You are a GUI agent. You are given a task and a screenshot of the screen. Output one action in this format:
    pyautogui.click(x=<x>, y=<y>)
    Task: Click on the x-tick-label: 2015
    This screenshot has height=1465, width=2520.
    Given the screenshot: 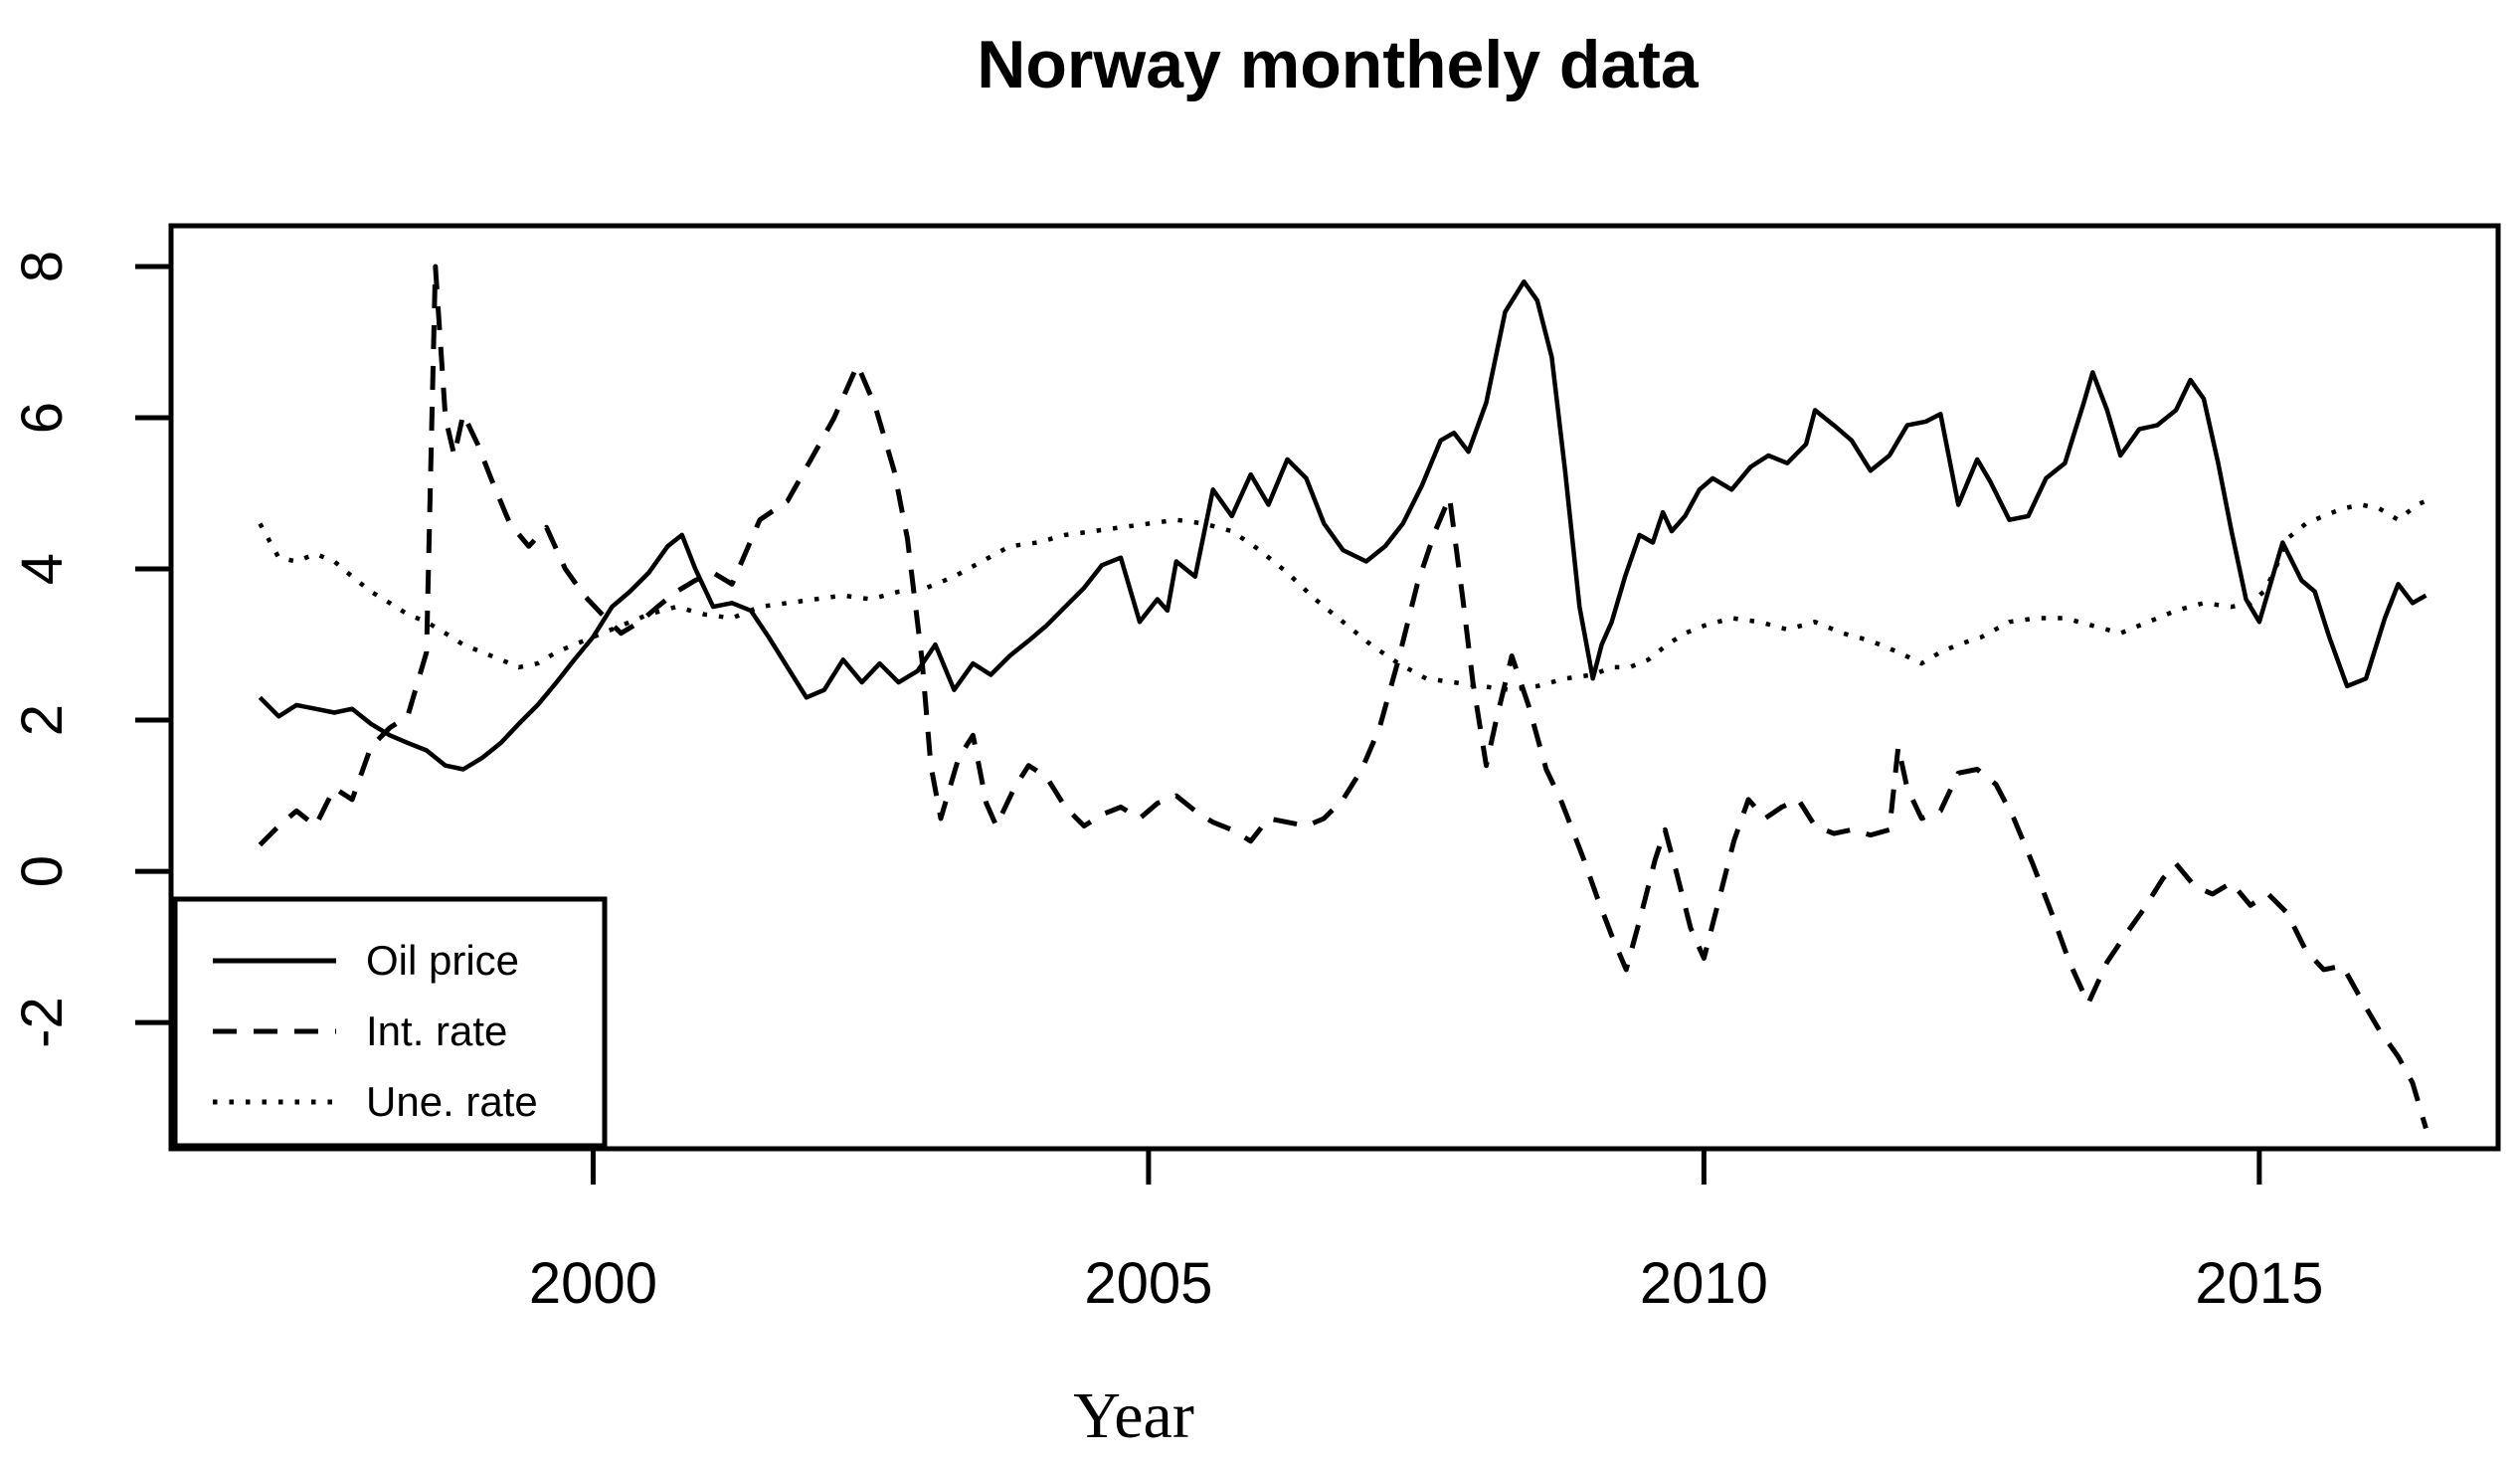 What is the action you would take?
    pyautogui.click(x=2259, y=1283)
    